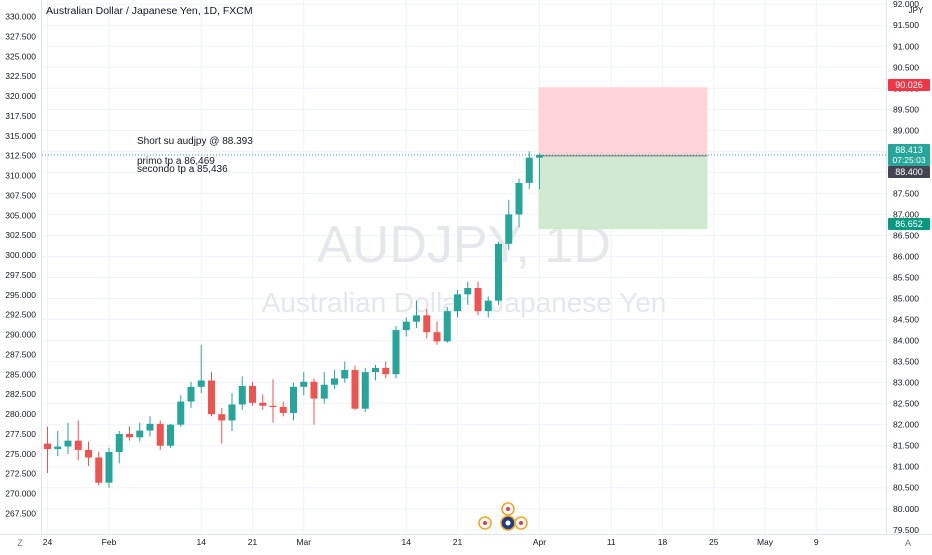  I want to click on event-icons, so click(503, 516).